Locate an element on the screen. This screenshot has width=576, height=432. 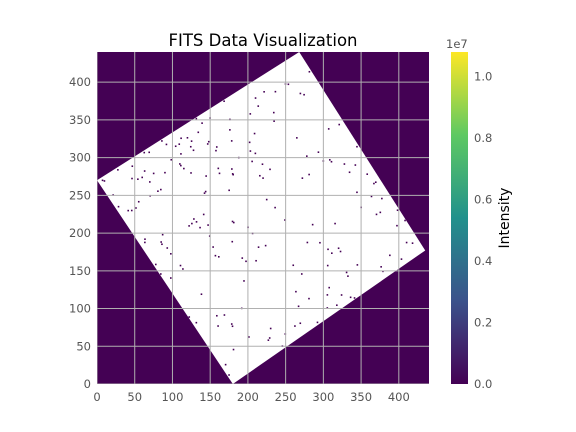
chart-title: FITS Data Visualization is located at coordinates (262, 40).